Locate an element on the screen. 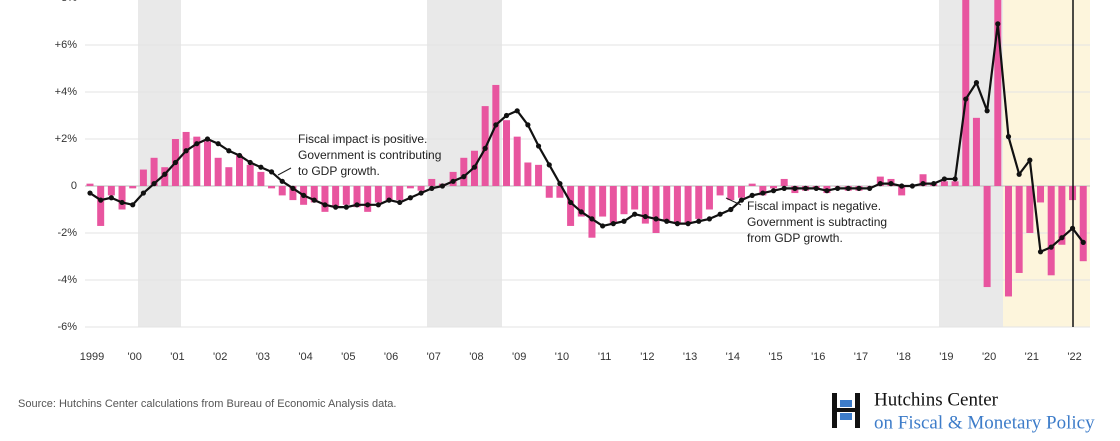 The width and height of the screenshot is (1120, 441). annotation-line: Fiscal impact is negative. is located at coordinates (814, 206).